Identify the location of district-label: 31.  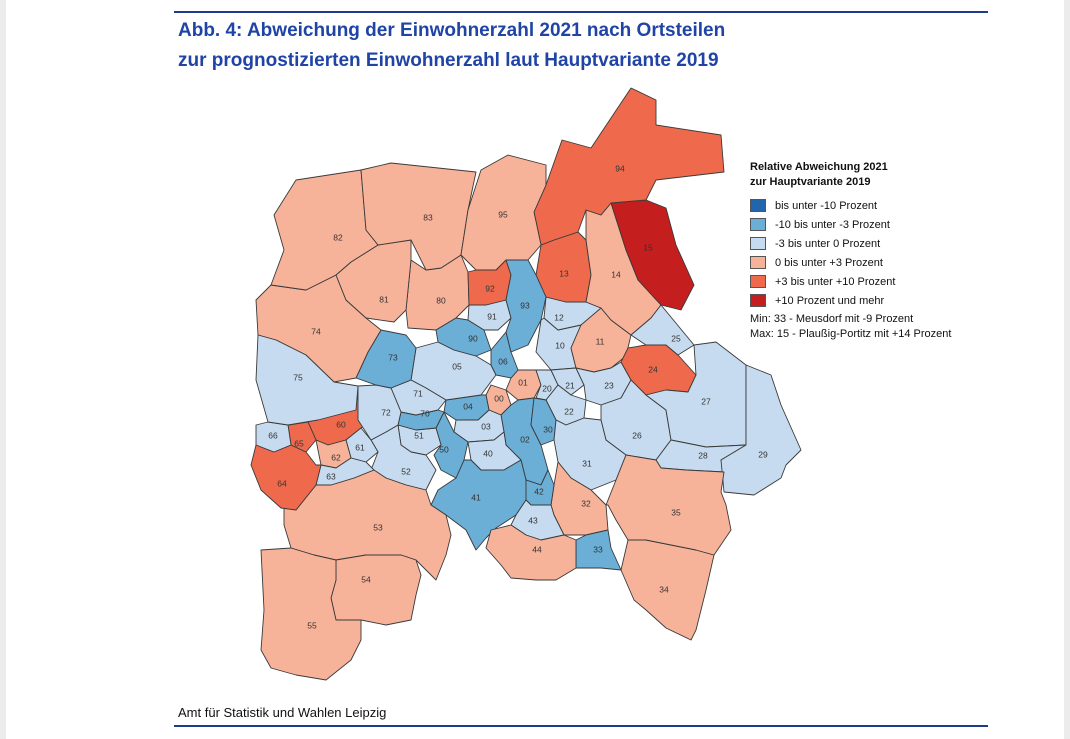
(587, 463).